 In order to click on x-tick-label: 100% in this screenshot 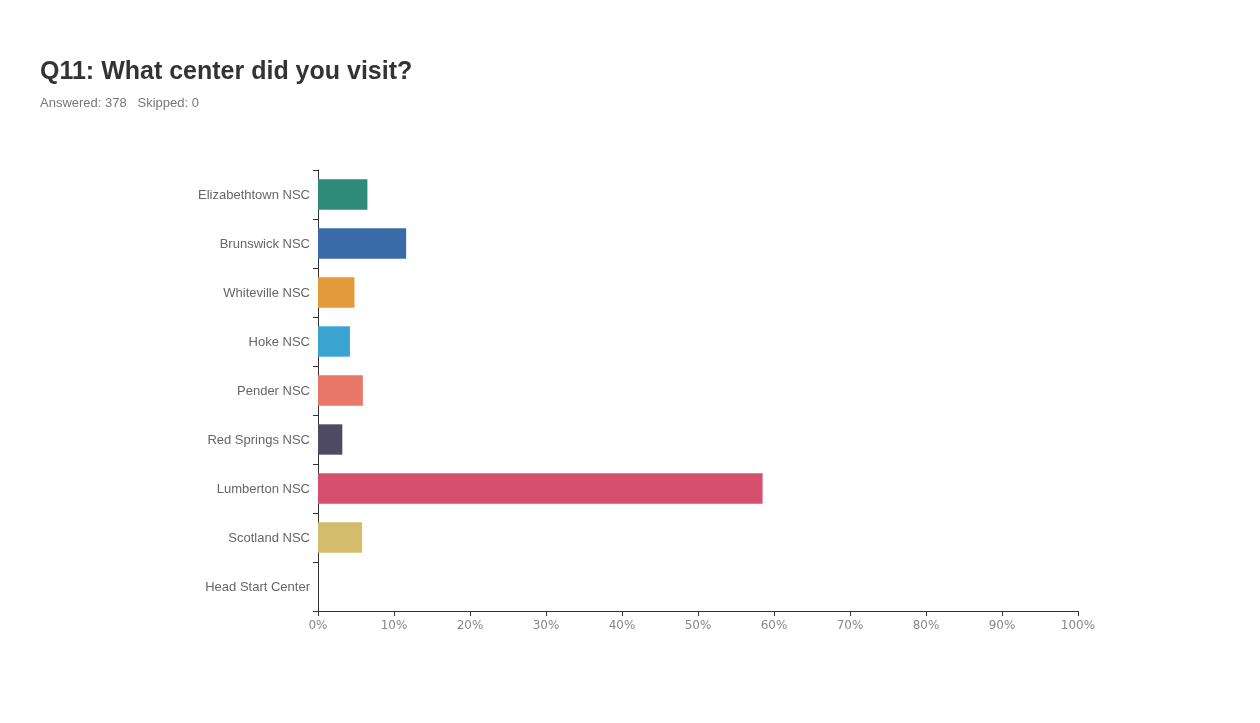, I will do `click(1078, 625)`.